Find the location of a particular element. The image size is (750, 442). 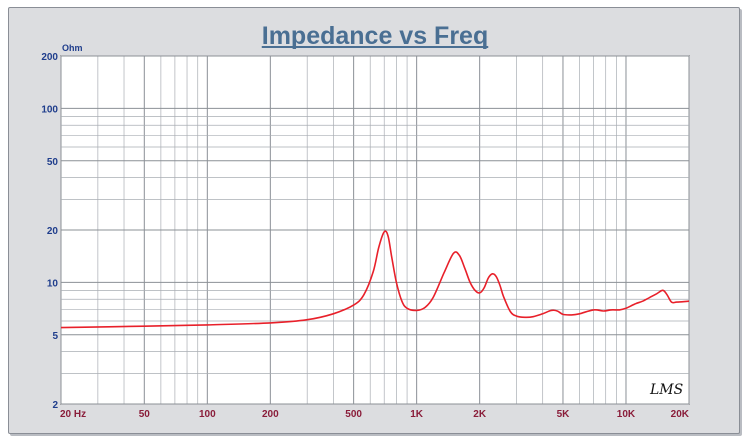

x-tick-label: 20 Hz is located at coordinates (73, 414).